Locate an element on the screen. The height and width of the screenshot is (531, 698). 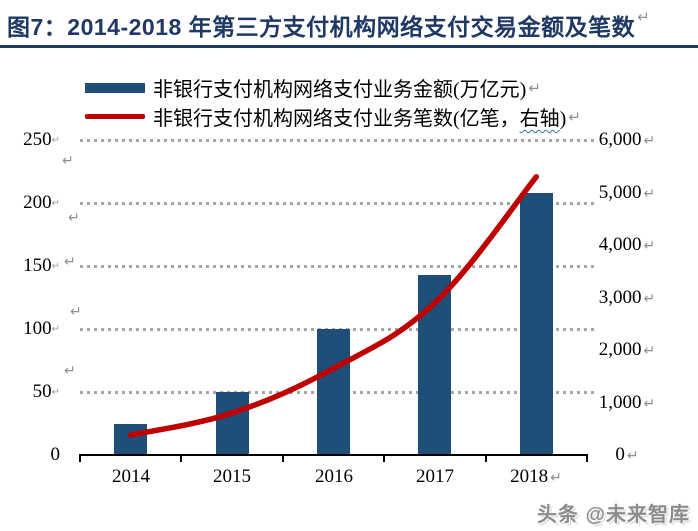
bar-2015 is located at coordinates (232, 423).